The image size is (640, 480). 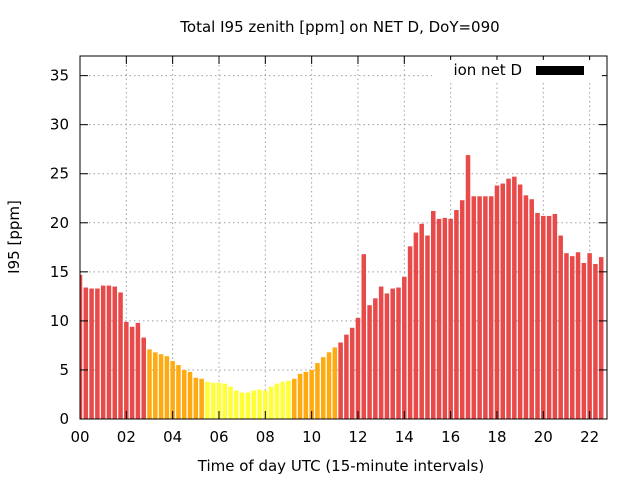 I want to click on y-tick-label: 10, so click(x=59, y=321).